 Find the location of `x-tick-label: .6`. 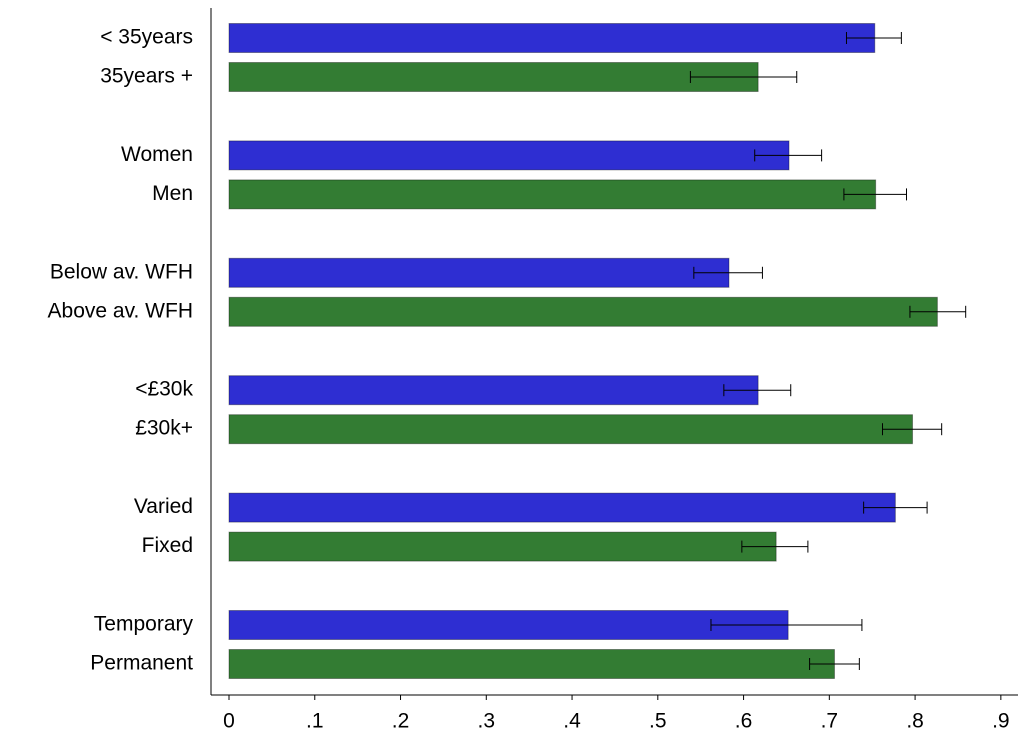

x-tick-label: .6 is located at coordinates (744, 721).